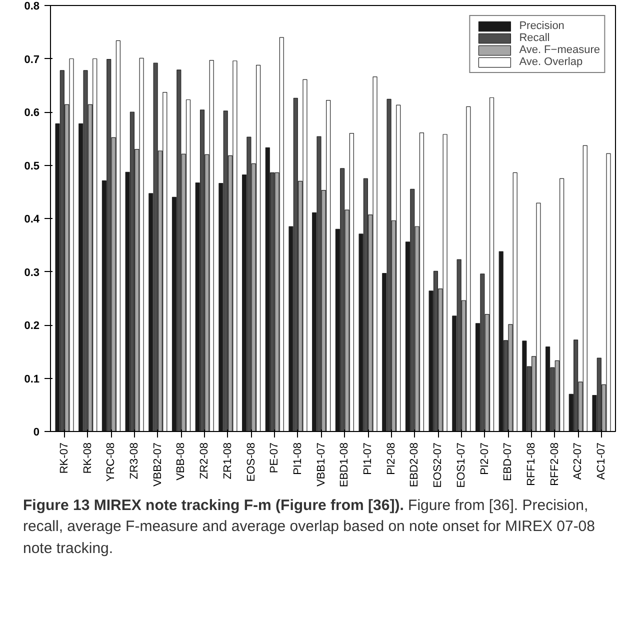 This screenshot has width=636, height=619. Describe the element at coordinates (391, 458) in the screenshot. I see `x-tick-label: PI2-08` at that location.